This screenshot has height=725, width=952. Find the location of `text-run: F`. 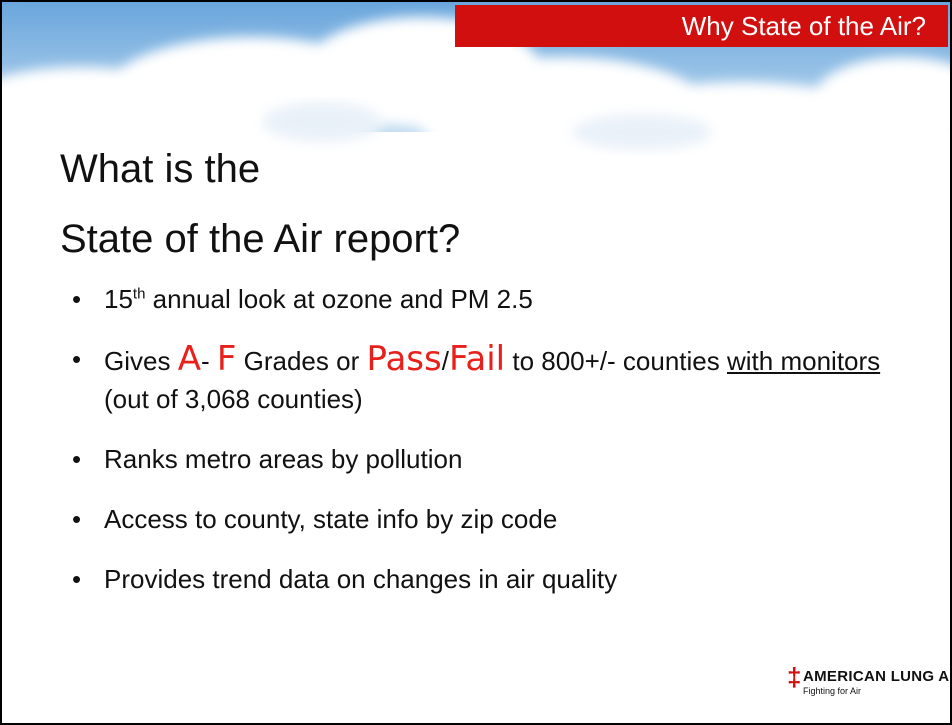

text-run: F is located at coordinates (226, 359).